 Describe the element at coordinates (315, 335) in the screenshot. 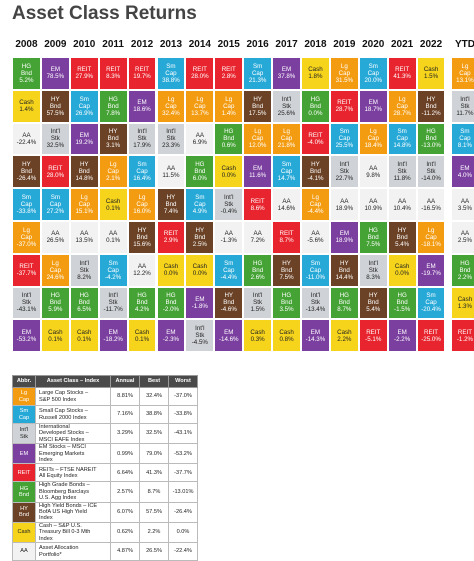

I see `return-cell: EM-14.3%` at that location.